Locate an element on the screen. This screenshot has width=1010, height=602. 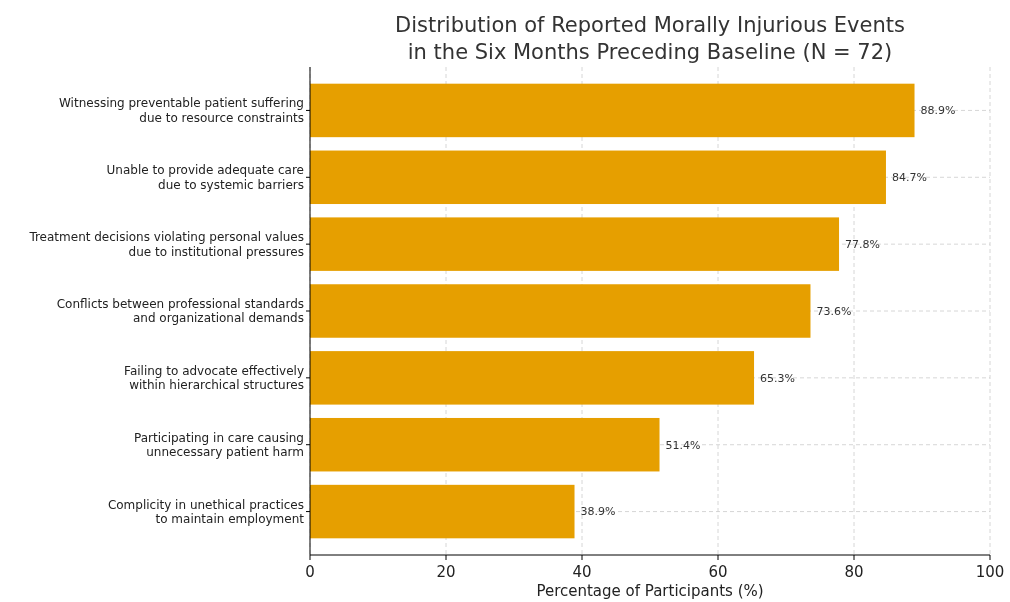
data-label: 84.7% is located at coordinates (909, 178).